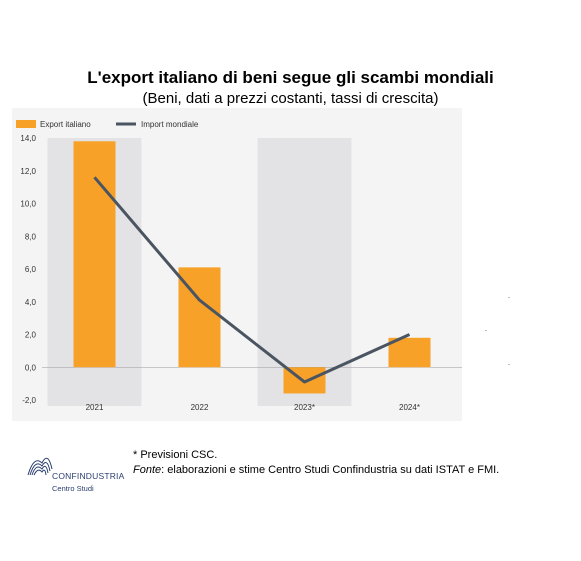 The width and height of the screenshot is (581, 561). What do you see at coordinates (73, 488) in the screenshot?
I see `logo-subtitle: Centro Studi` at bounding box center [73, 488].